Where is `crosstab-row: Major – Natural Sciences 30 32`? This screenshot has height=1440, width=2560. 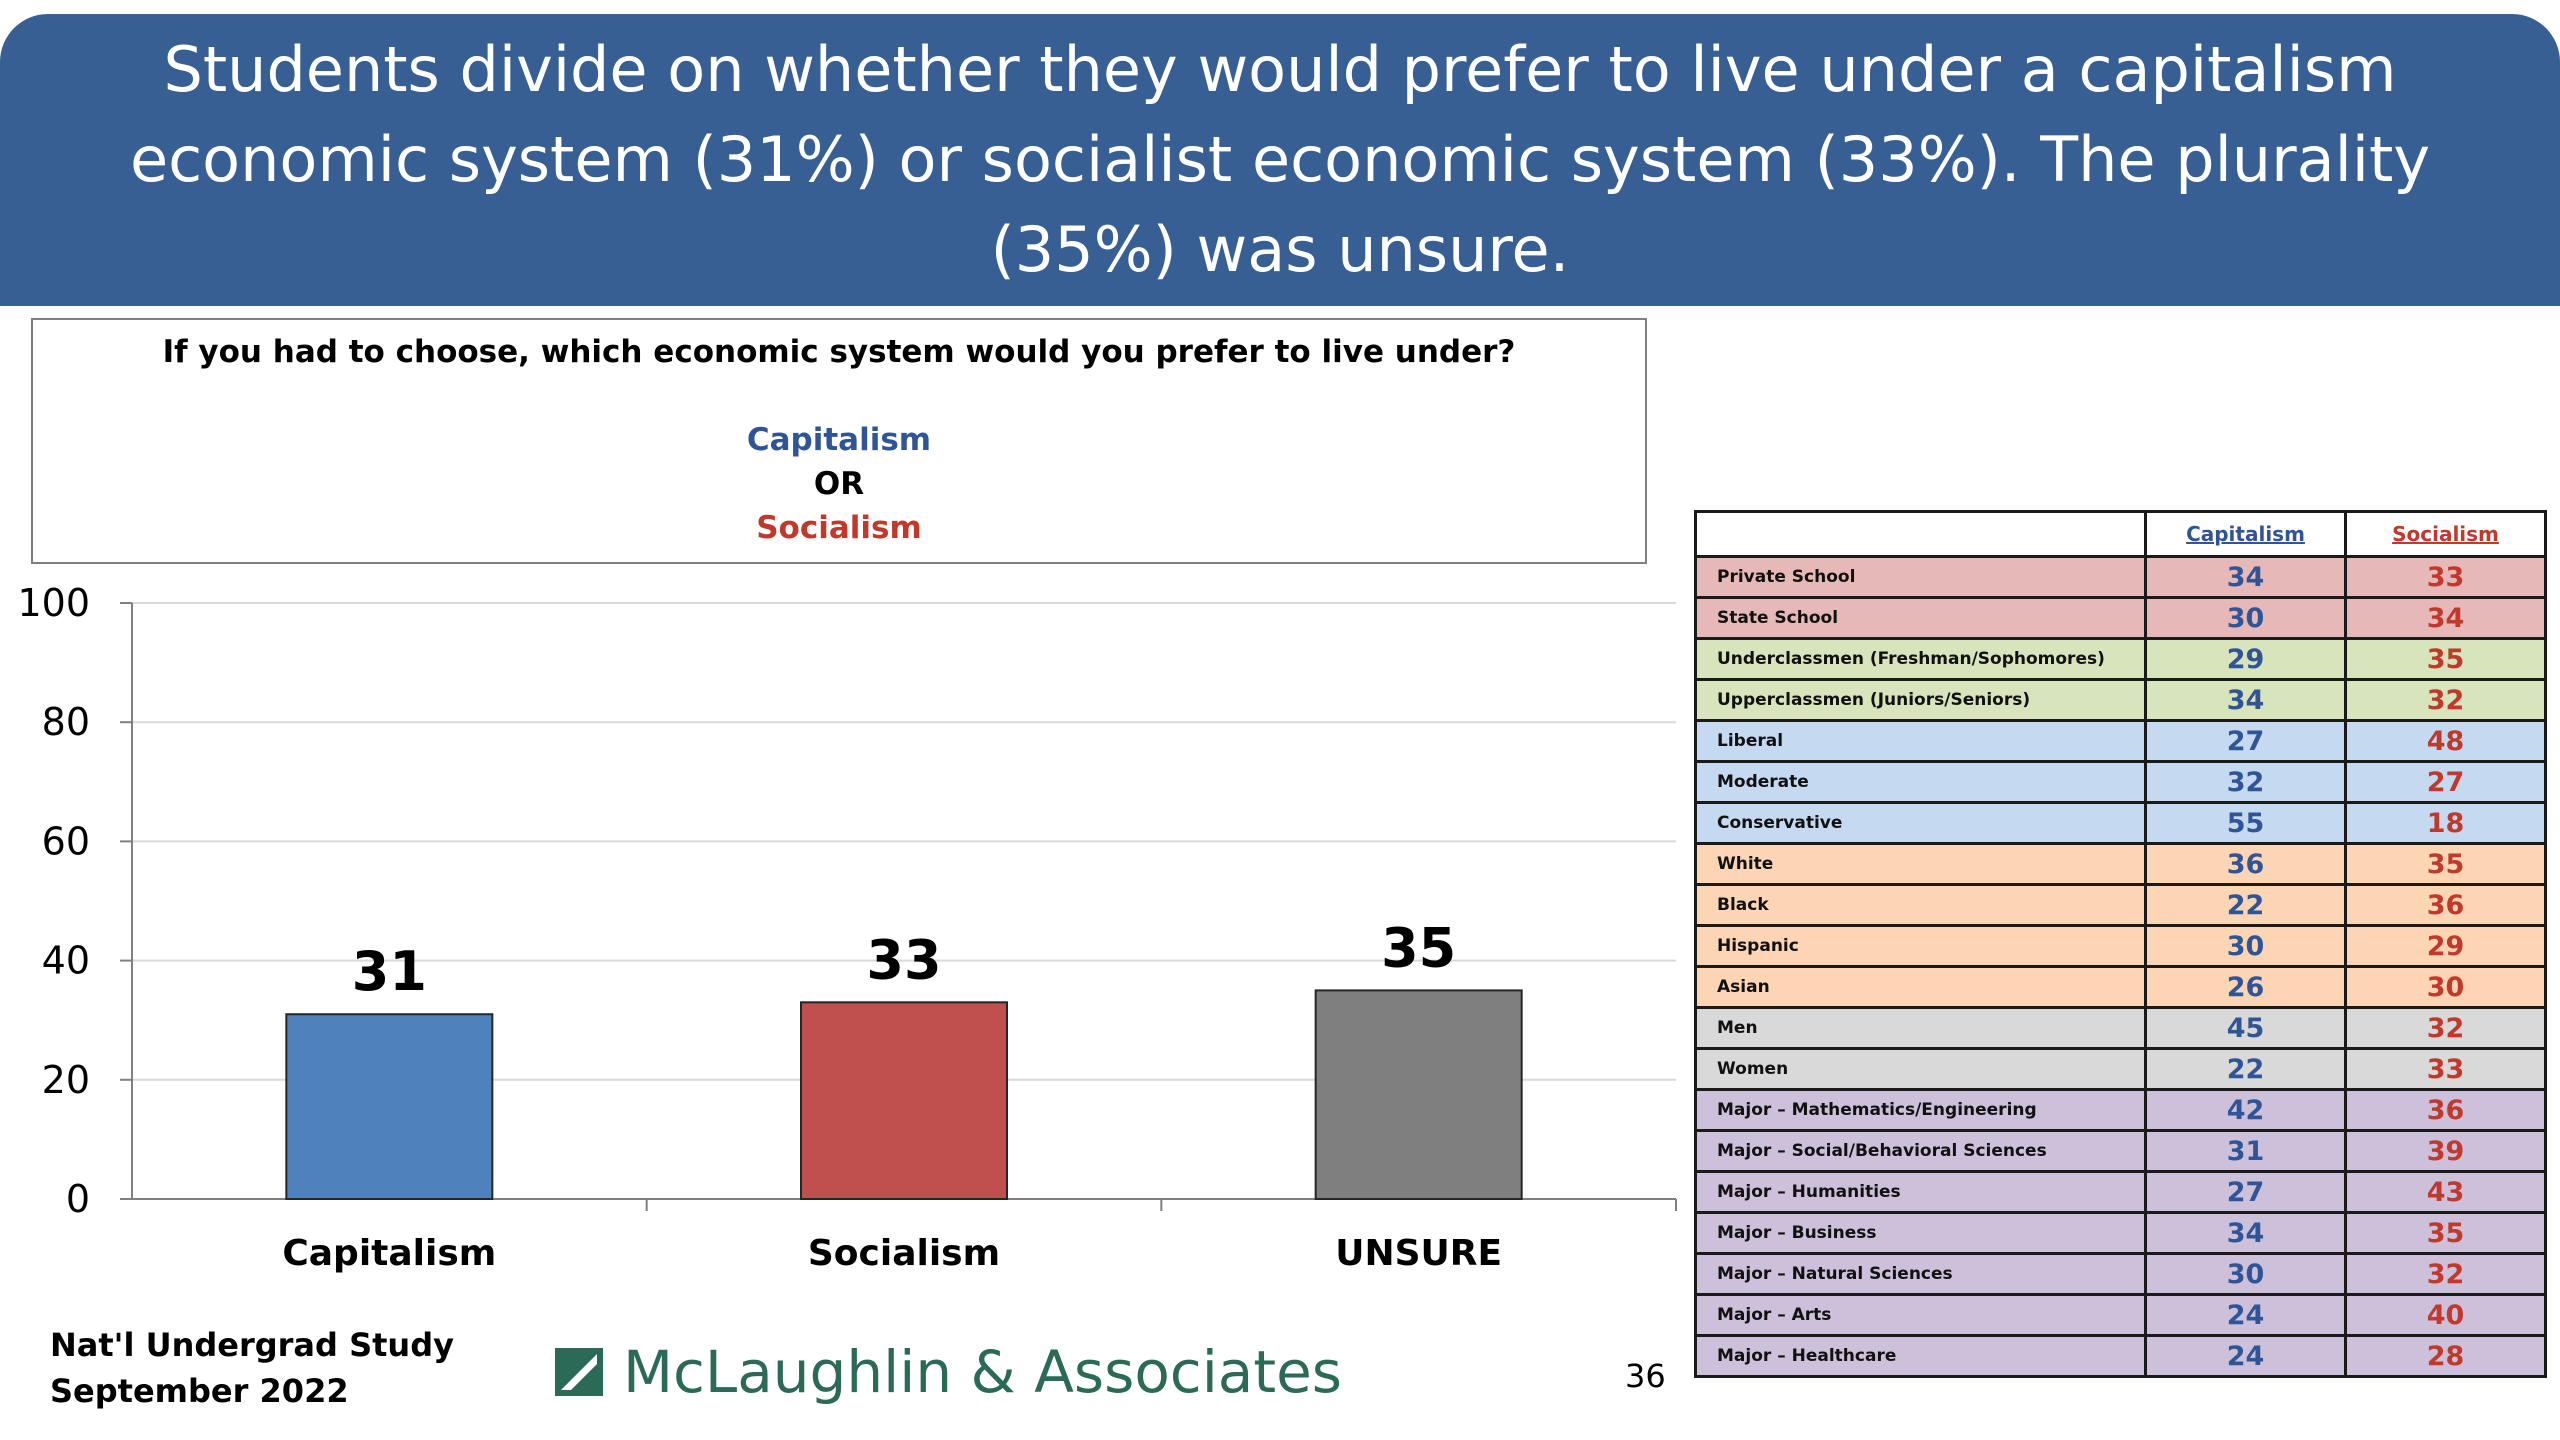
crosstab-row: Major – Natural Sciences 30 32 is located at coordinates (2120, 1274).